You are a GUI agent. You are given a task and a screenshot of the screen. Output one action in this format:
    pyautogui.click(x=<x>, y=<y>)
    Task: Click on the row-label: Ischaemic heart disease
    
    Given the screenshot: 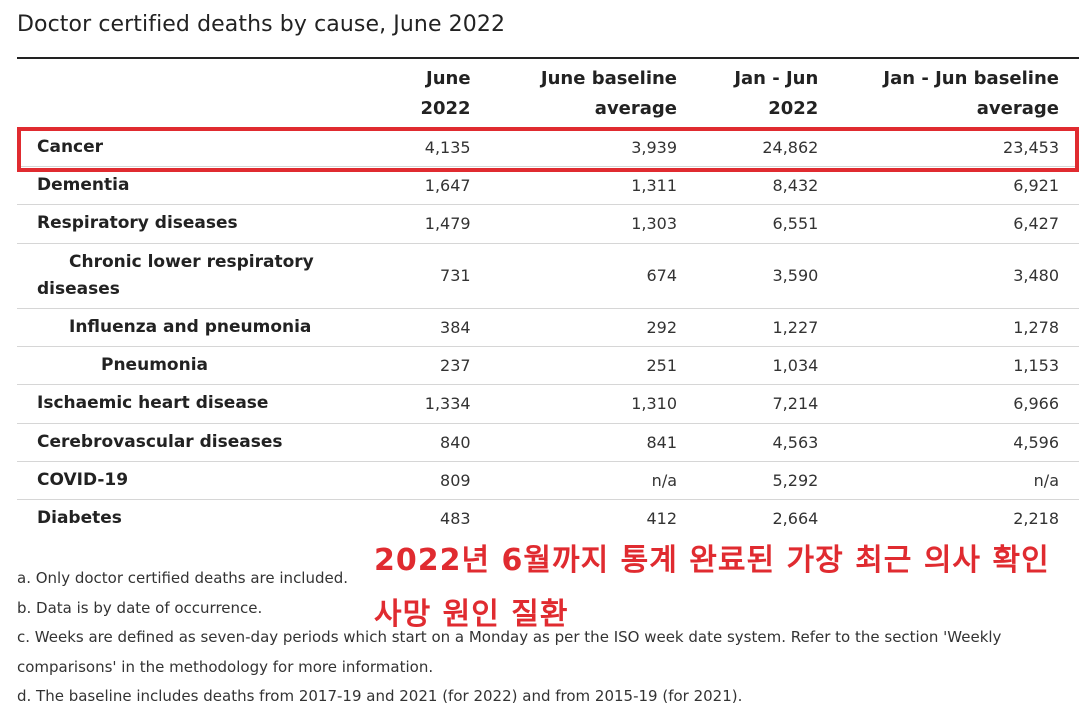 What is the action you would take?
    pyautogui.click(x=199, y=403)
    